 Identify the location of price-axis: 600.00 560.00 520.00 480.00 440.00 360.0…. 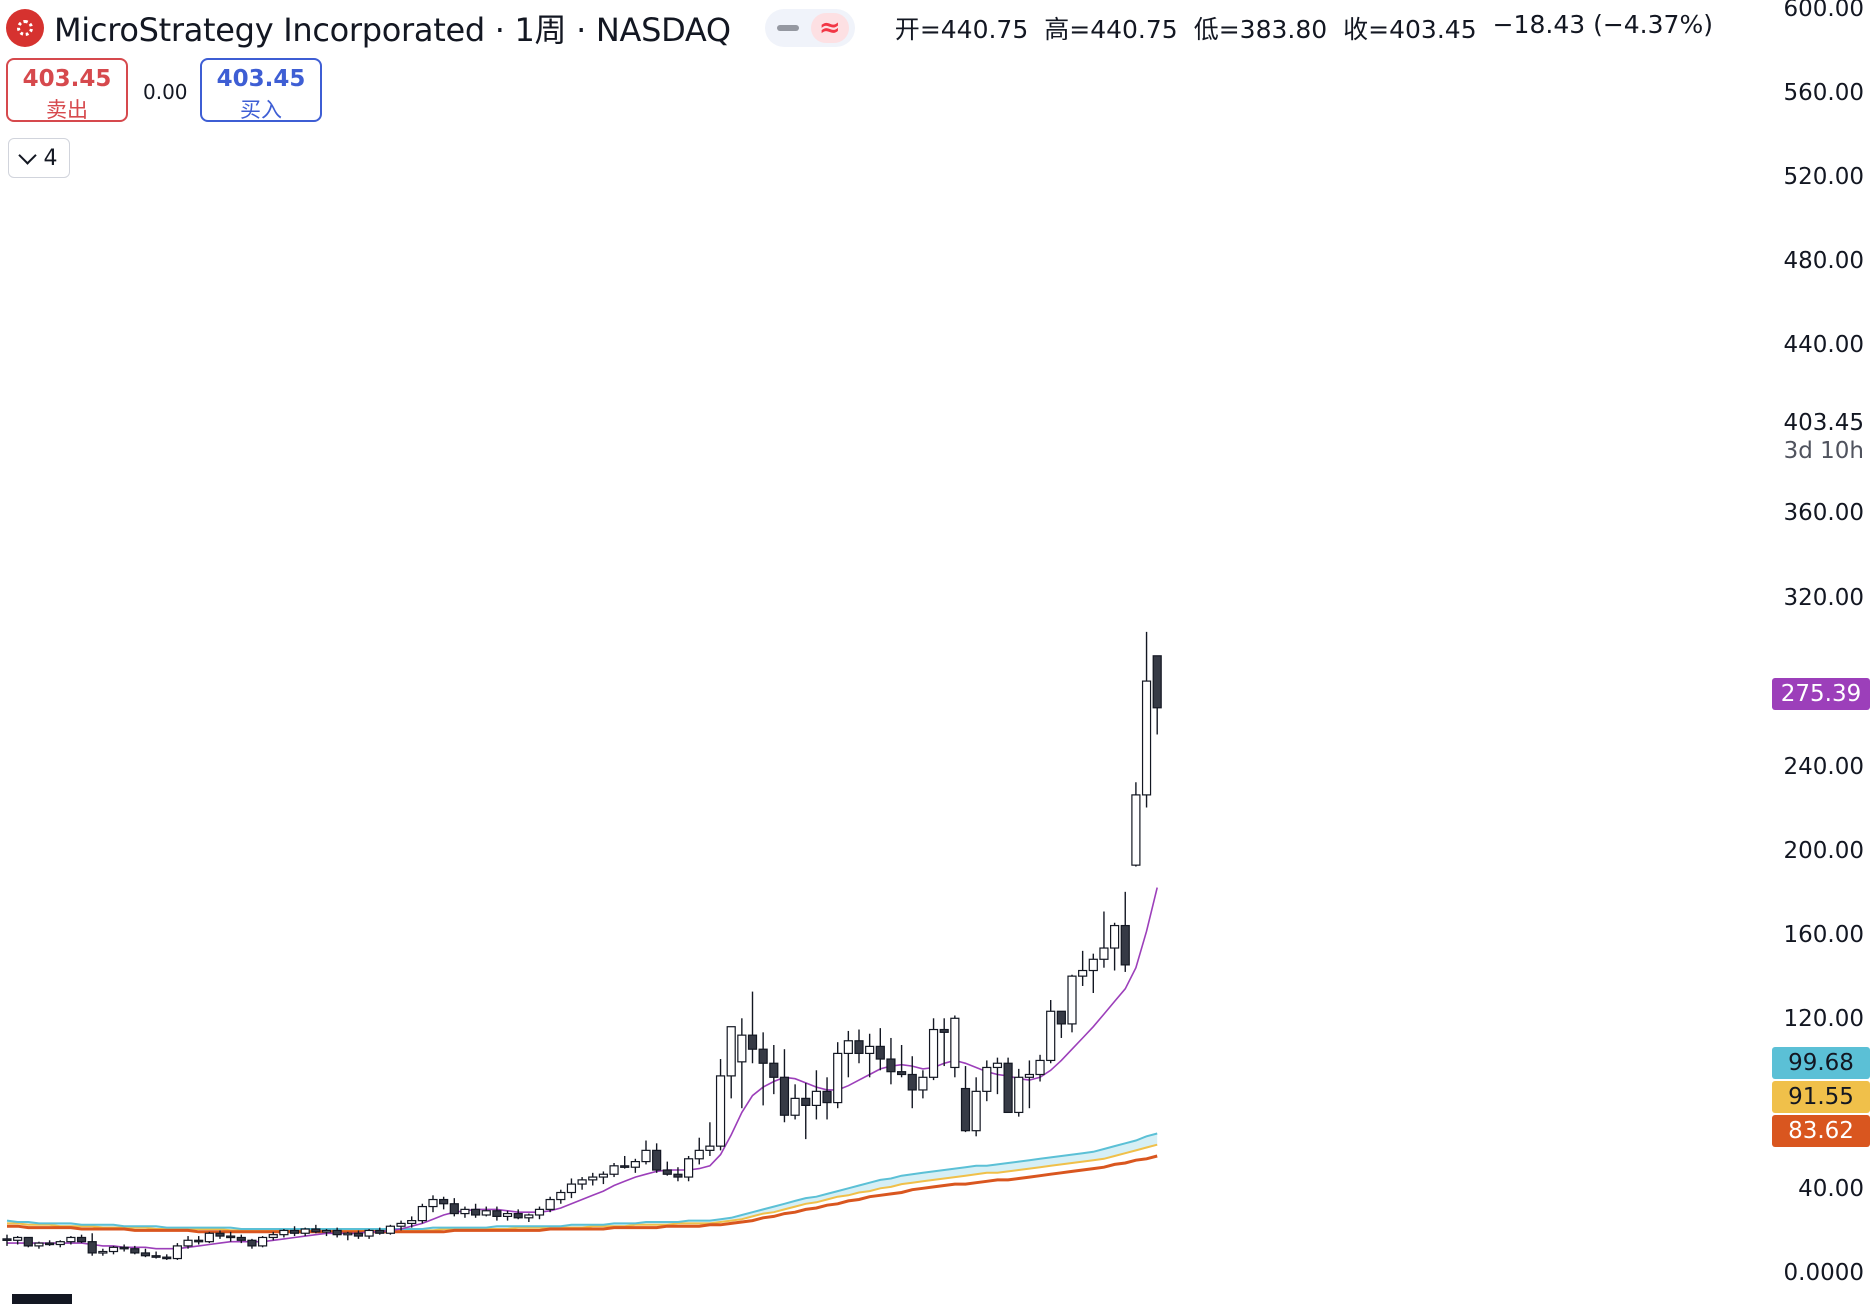
(1822, 652).